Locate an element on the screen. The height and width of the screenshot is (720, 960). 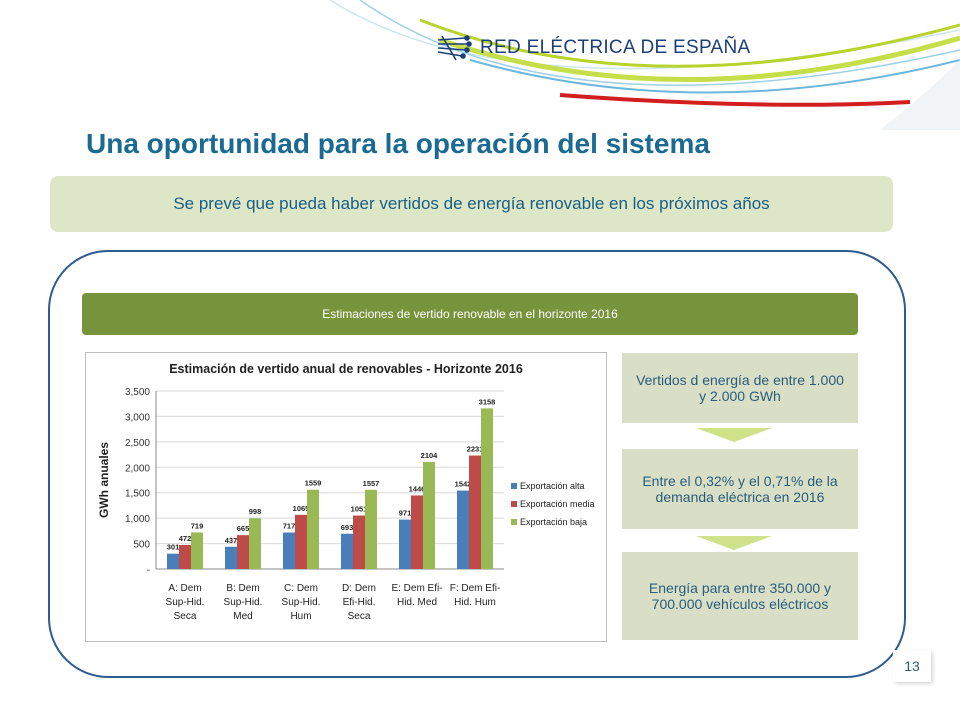
page-number: 13 is located at coordinates (912, 666).